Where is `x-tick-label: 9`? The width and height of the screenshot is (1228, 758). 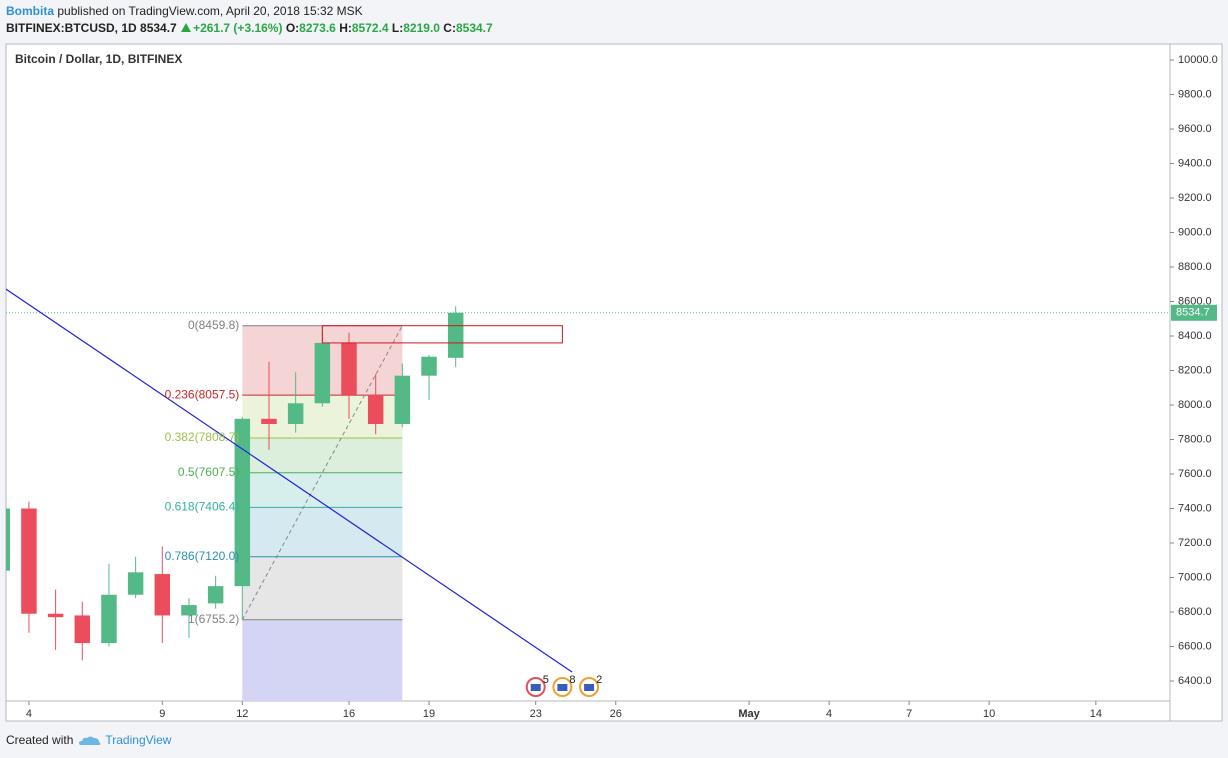 x-tick-label: 9 is located at coordinates (162, 714).